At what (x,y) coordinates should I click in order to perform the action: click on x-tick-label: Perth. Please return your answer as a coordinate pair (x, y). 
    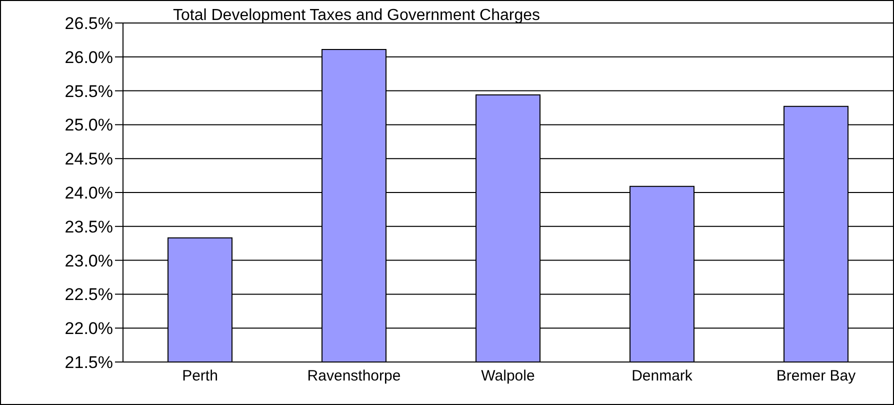
    Looking at the image, I should click on (200, 376).